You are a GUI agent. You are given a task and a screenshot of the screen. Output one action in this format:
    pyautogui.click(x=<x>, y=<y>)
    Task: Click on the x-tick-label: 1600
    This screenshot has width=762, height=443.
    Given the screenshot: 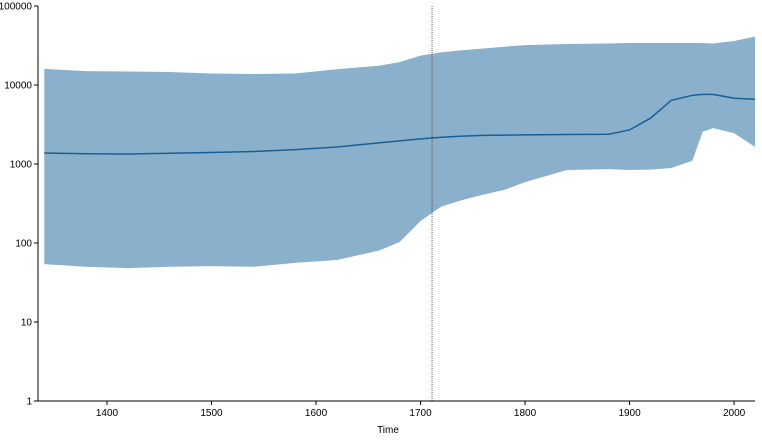 What is the action you would take?
    pyautogui.click(x=316, y=413)
    